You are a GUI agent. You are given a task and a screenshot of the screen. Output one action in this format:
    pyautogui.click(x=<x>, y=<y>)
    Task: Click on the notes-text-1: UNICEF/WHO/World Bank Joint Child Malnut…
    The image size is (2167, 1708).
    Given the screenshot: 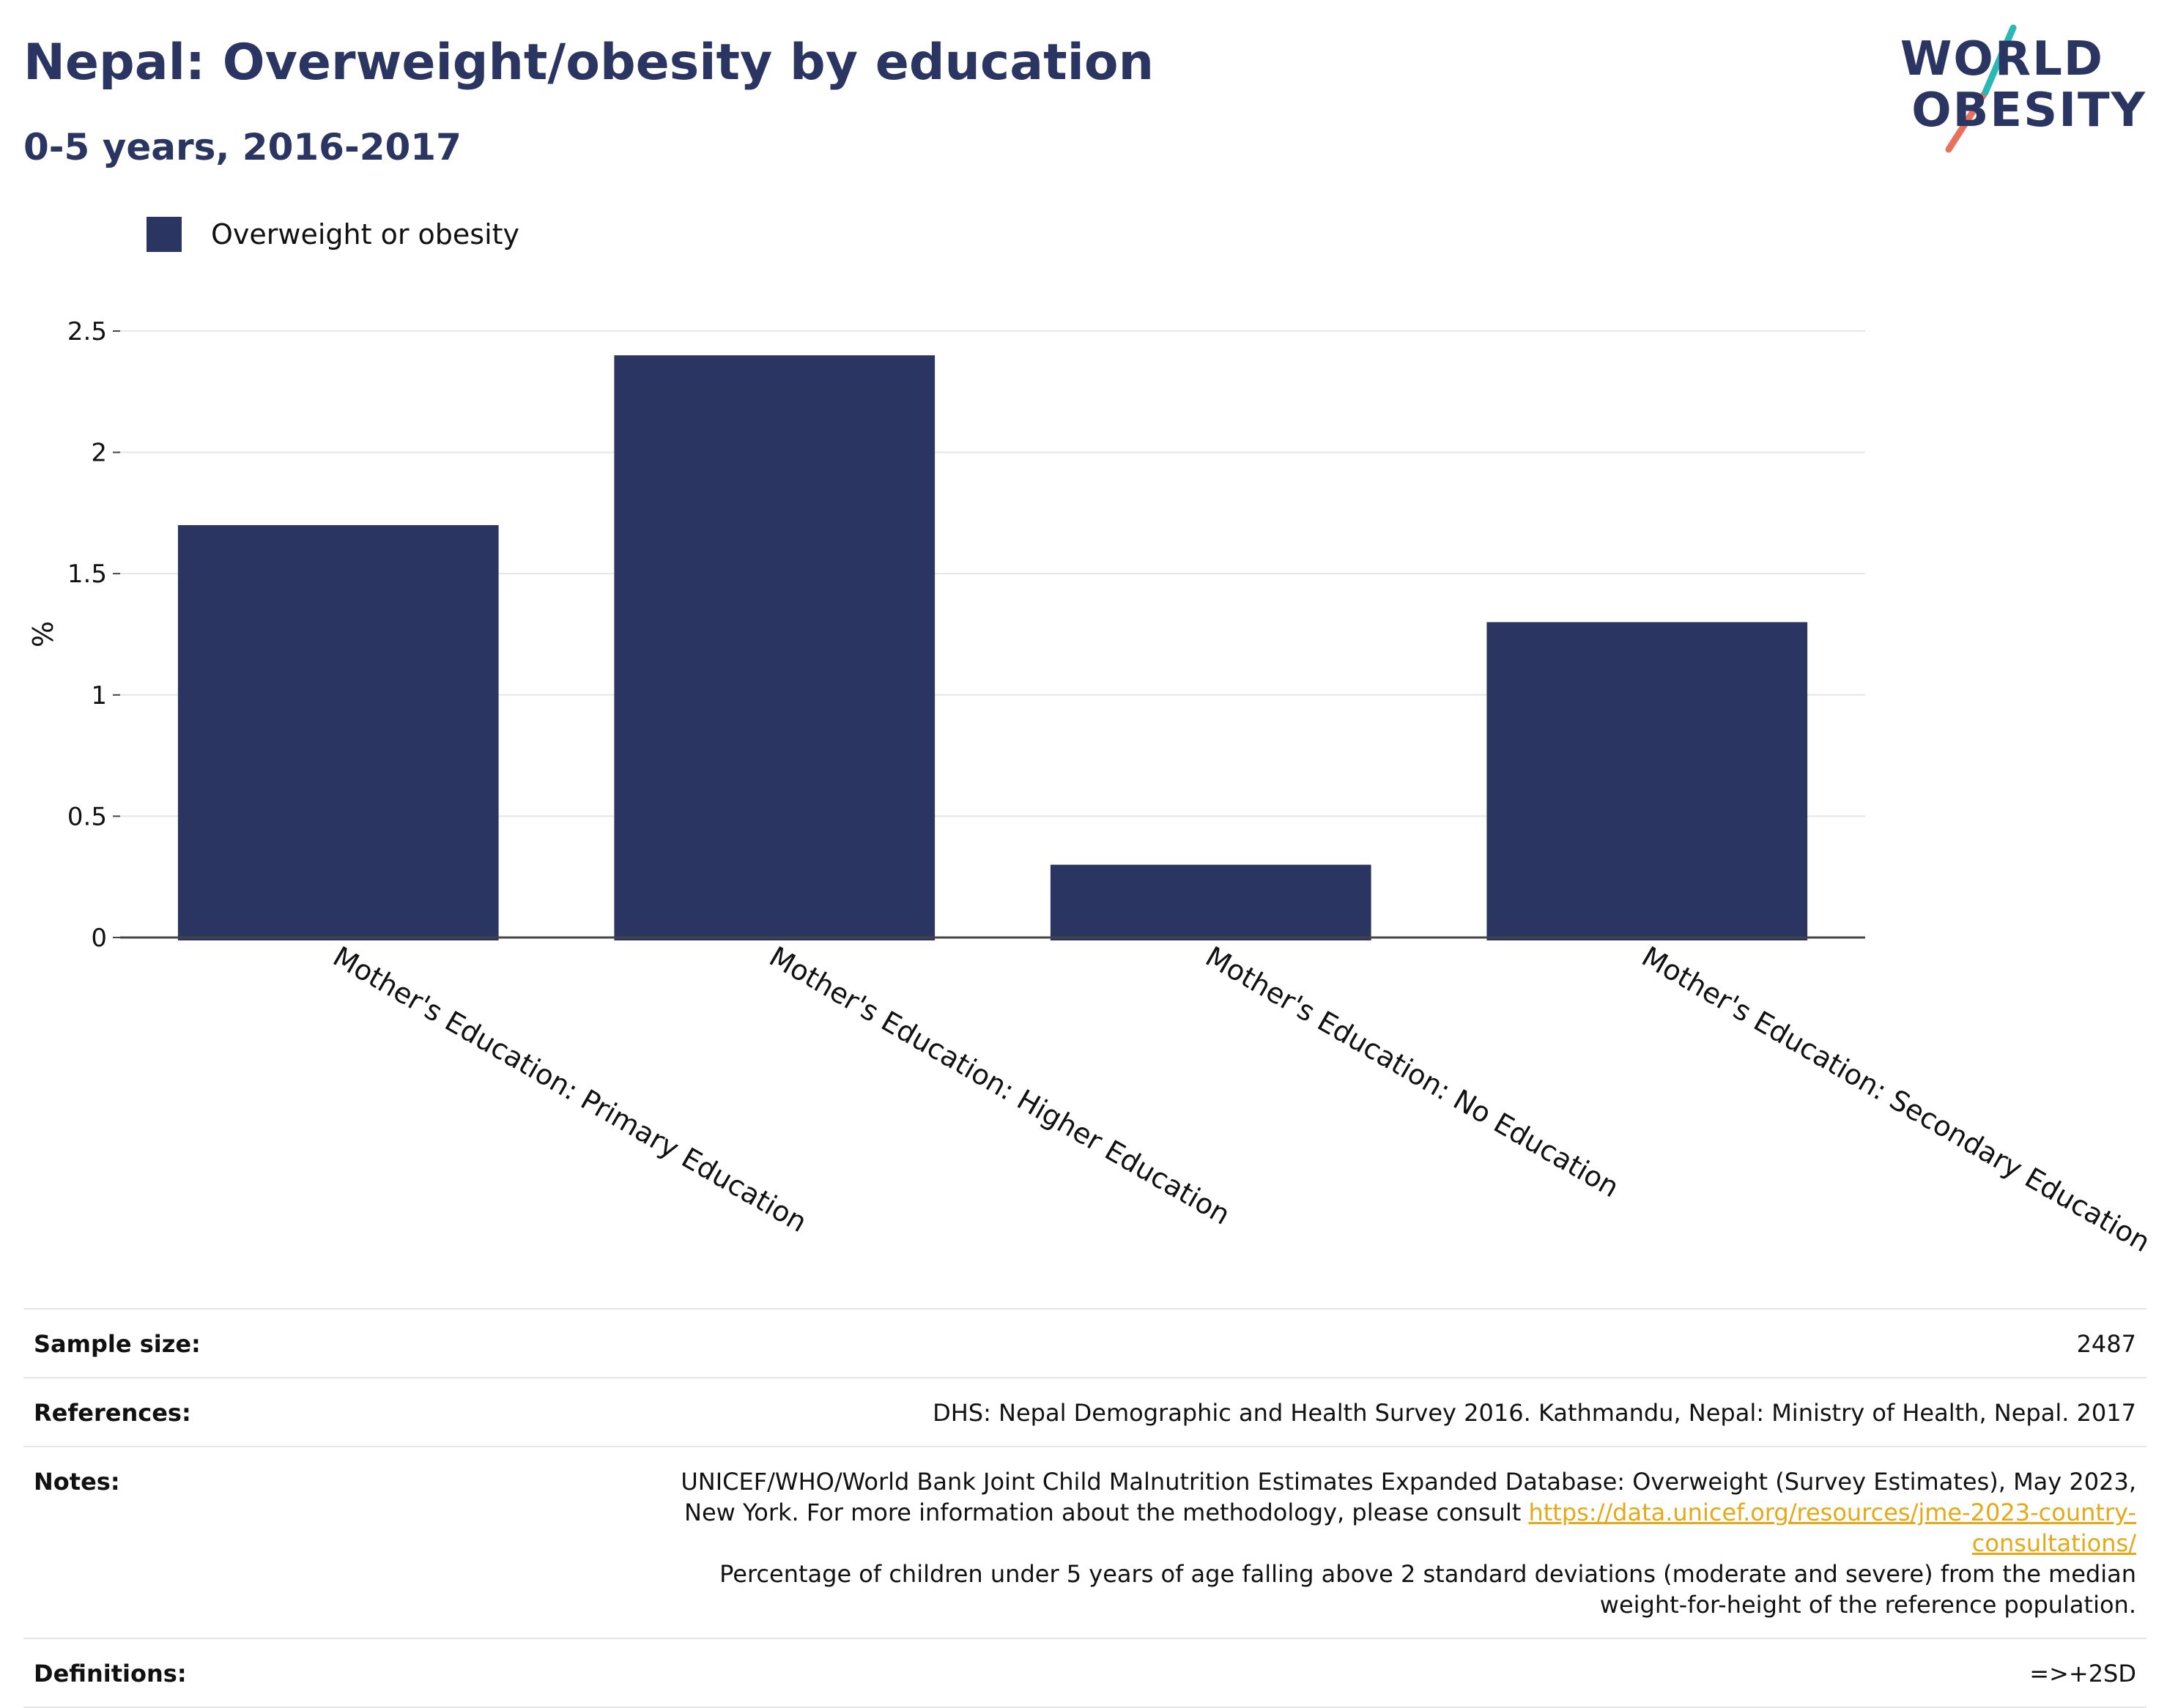 What is the action you would take?
    pyautogui.click(x=1408, y=1497)
    